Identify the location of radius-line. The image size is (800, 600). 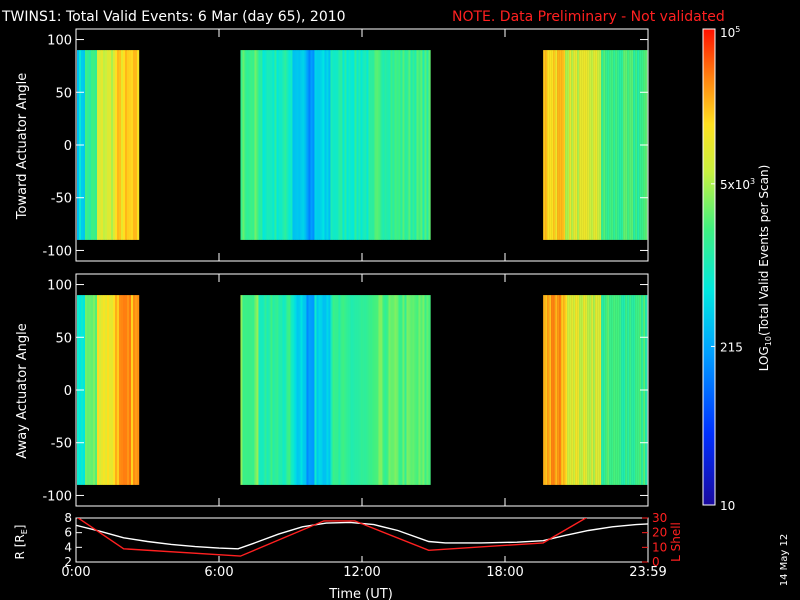
(362, 535).